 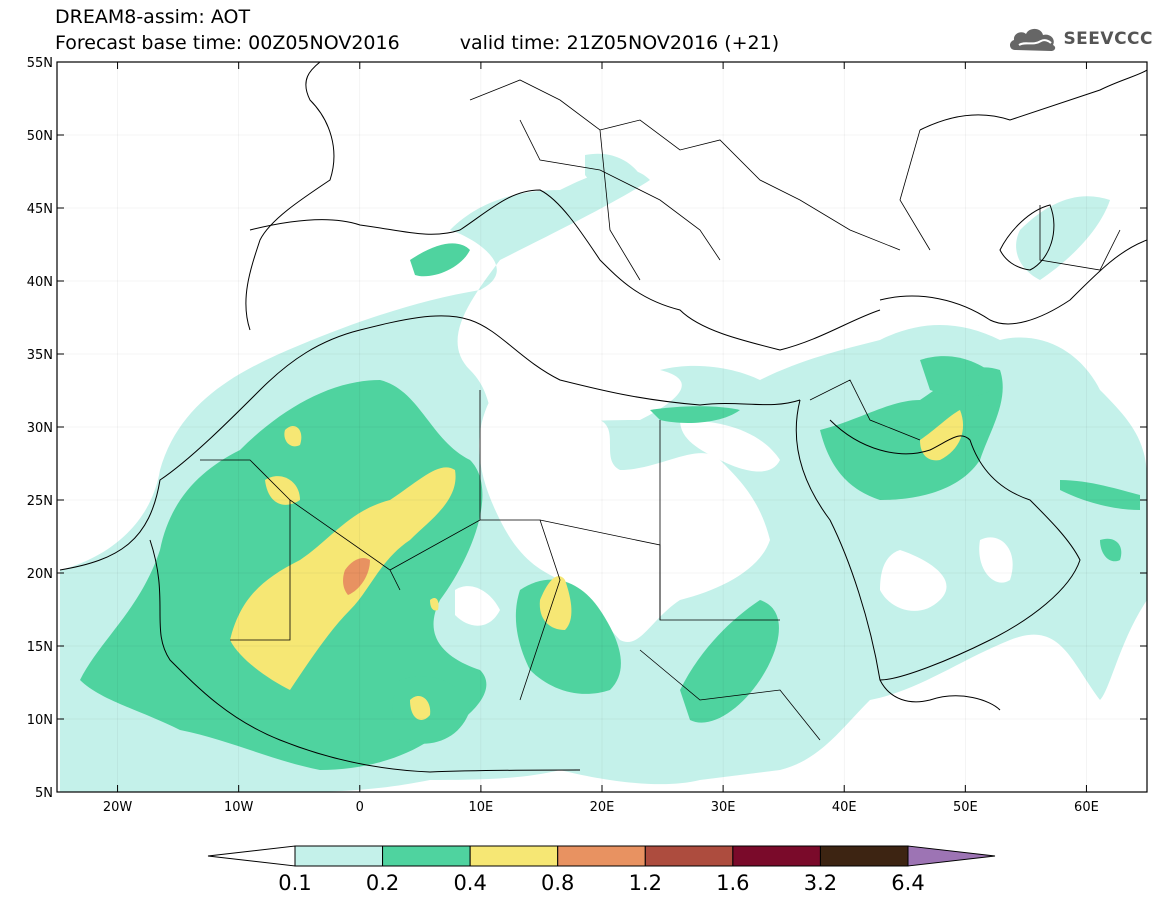 I want to click on lat-tick-label: 25N, so click(x=40, y=501).